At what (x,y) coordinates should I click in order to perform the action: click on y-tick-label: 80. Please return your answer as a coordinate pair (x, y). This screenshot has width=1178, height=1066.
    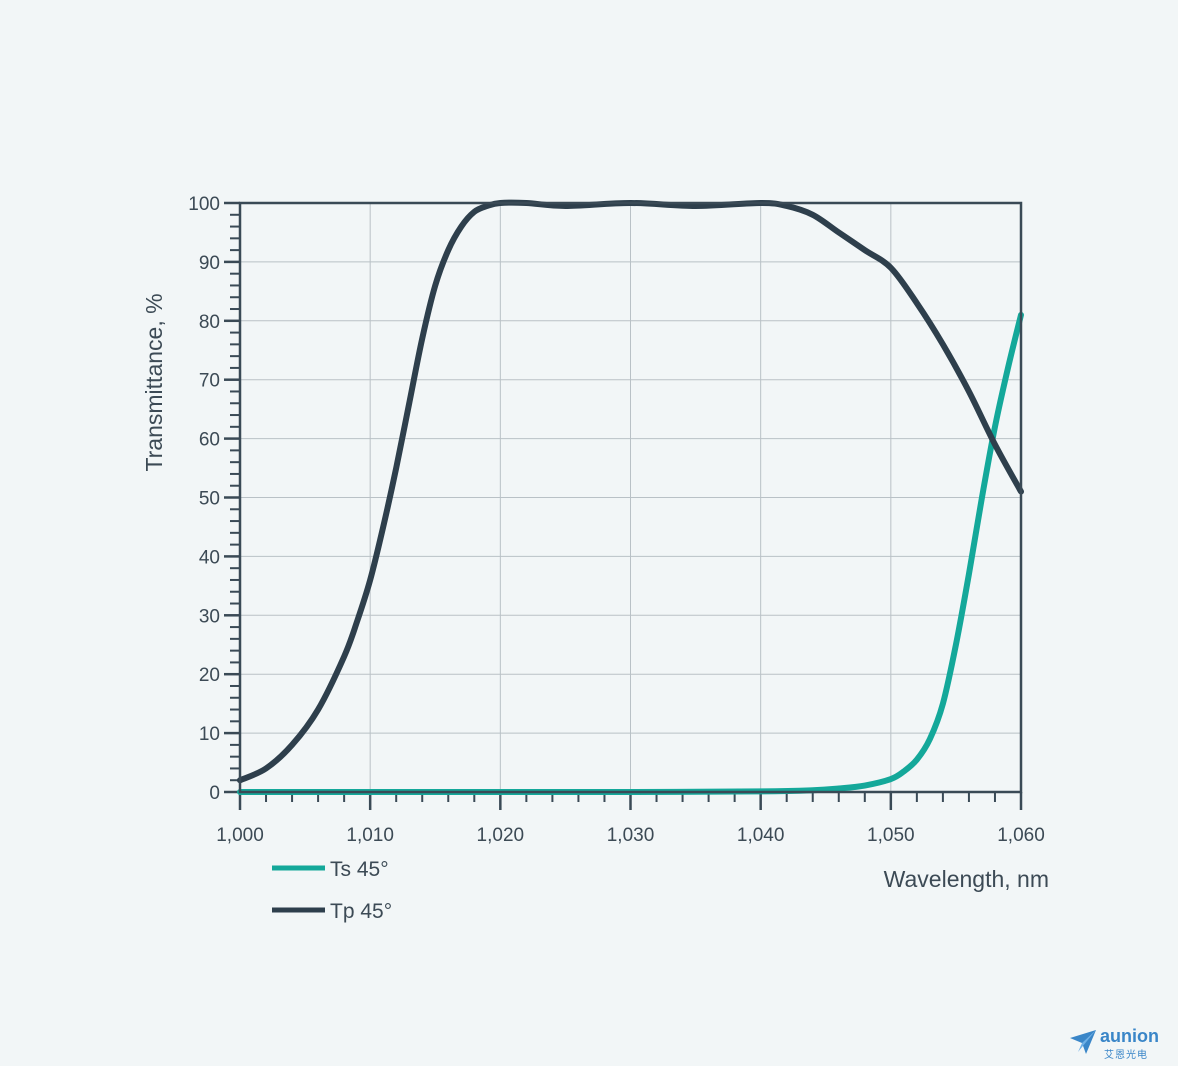
    Looking at the image, I should click on (209, 322).